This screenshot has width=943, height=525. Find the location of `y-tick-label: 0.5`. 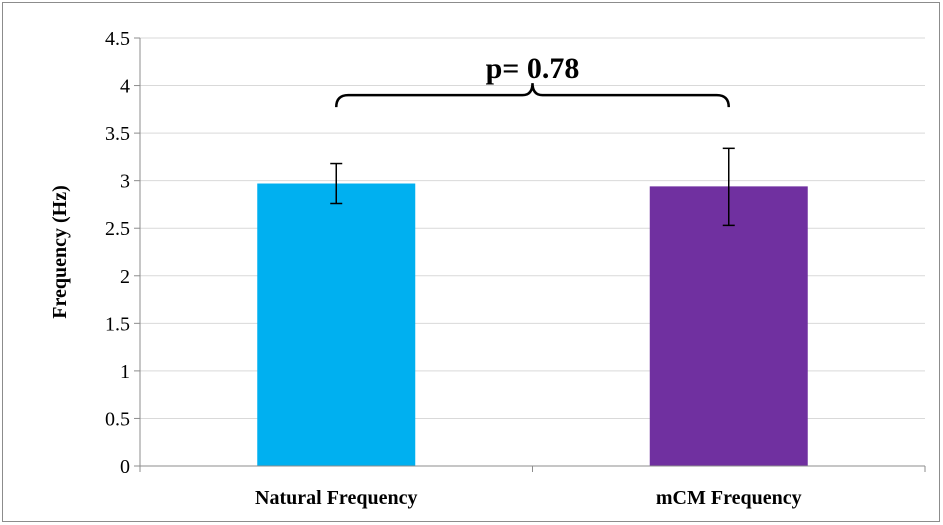

y-tick-label: 0.5 is located at coordinates (117, 419).